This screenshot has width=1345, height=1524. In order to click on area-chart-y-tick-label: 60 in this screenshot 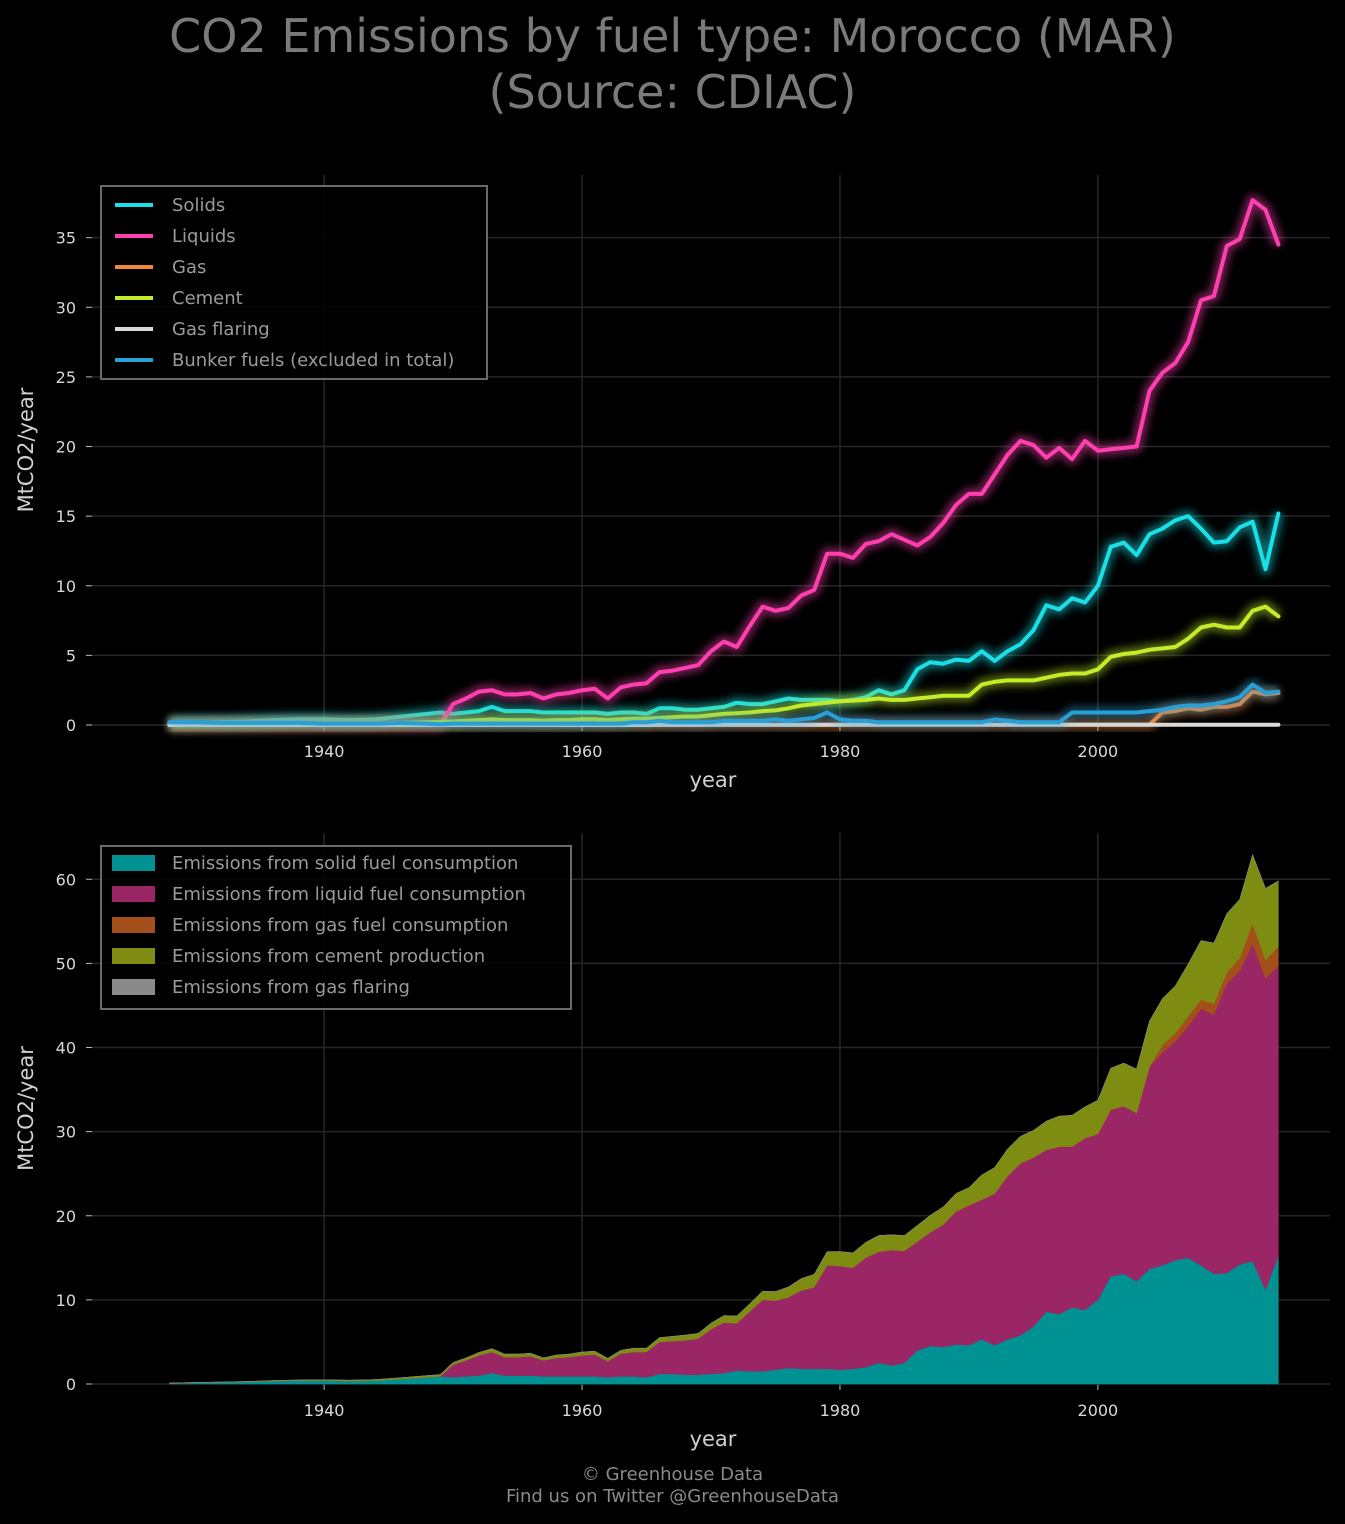, I will do `click(66, 879)`.